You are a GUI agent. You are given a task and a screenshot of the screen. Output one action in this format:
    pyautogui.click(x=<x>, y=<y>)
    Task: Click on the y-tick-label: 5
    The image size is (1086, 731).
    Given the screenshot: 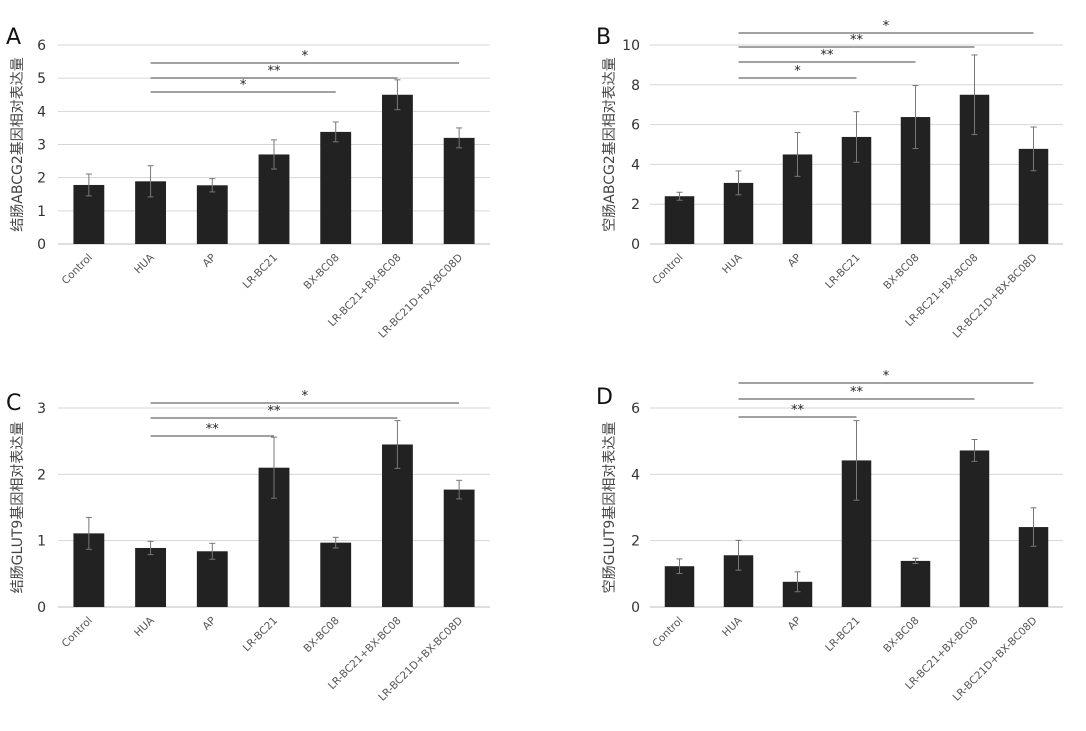 What is the action you would take?
    pyautogui.click(x=41, y=79)
    